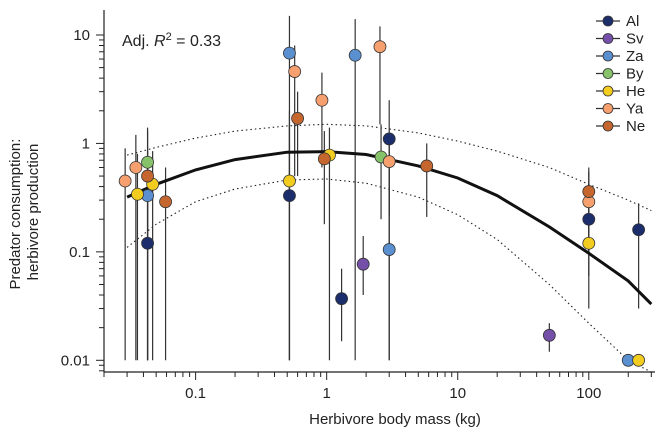 The image size is (658, 435). Describe the element at coordinates (635, 91) in the screenshot. I see `legend-label-he: He` at that location.